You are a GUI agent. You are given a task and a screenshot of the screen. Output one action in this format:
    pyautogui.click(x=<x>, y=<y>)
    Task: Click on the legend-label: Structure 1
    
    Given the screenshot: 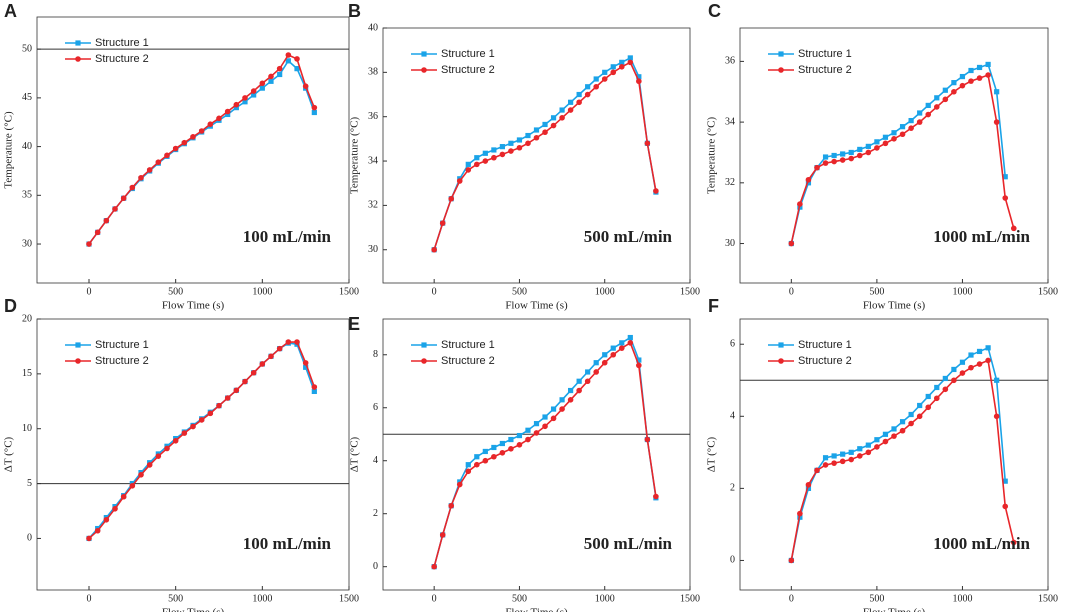 What is the action you would take?
    pyautogui.click(x=825, y=345)
    